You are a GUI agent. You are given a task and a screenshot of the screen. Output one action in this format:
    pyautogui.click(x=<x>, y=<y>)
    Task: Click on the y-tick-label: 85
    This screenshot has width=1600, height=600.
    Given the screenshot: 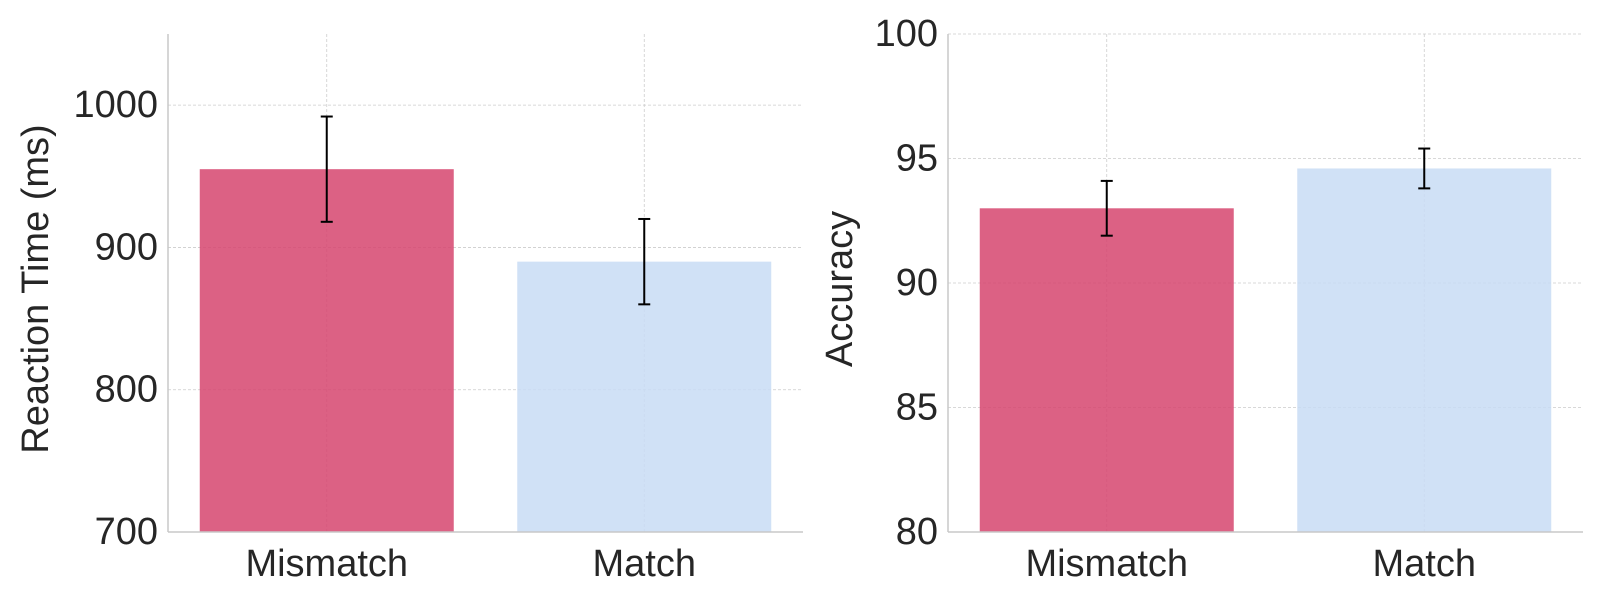 What is the action you would take?
    pyautogui.click(x=917, y=408)
    